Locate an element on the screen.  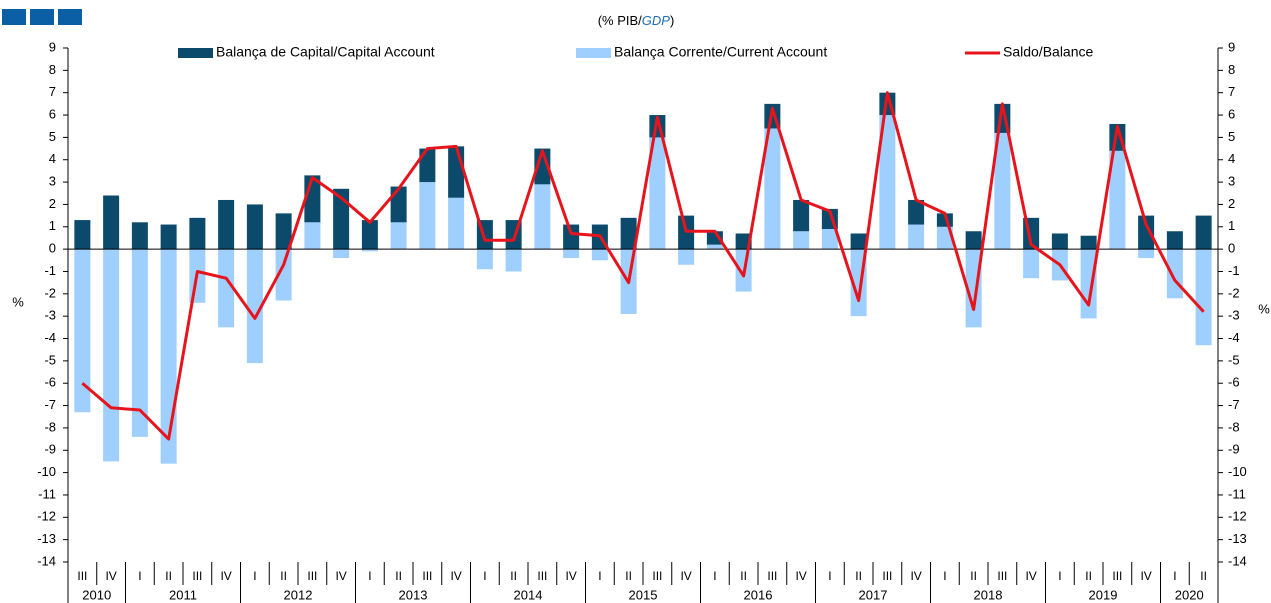
y2-tick-label: 3 is located at coordinates (1231, 181).